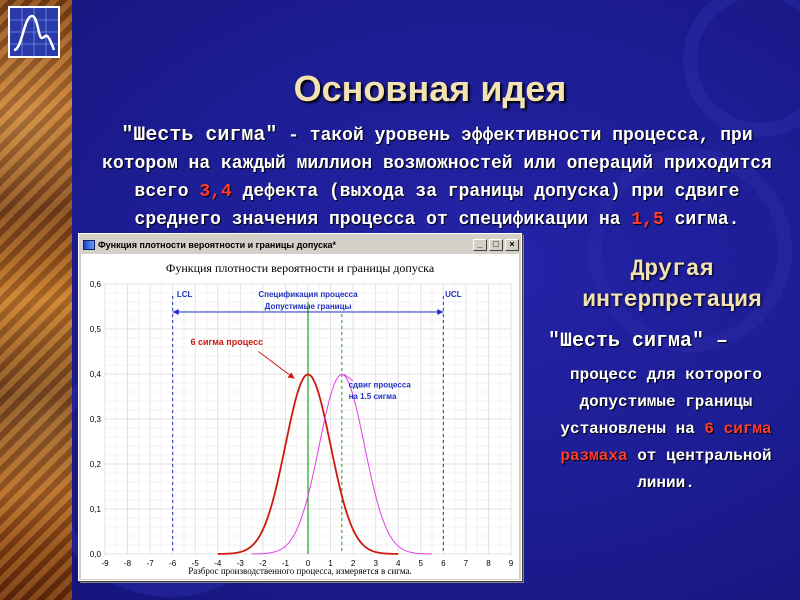 The image size is (800, 600). Describe the element at coordinates (375, 563) in the screenshot. I see `x-tick-label: 3` at that location.